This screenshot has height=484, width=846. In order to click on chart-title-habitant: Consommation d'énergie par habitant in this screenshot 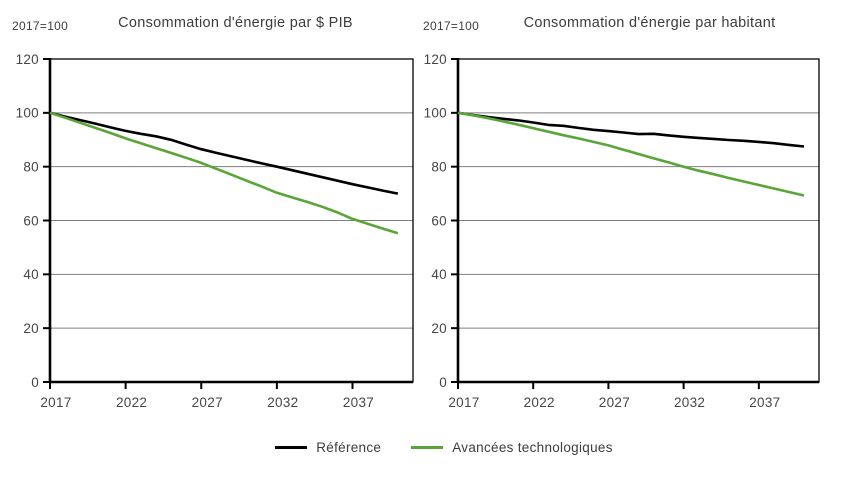, I will do `click(649, 23)`.